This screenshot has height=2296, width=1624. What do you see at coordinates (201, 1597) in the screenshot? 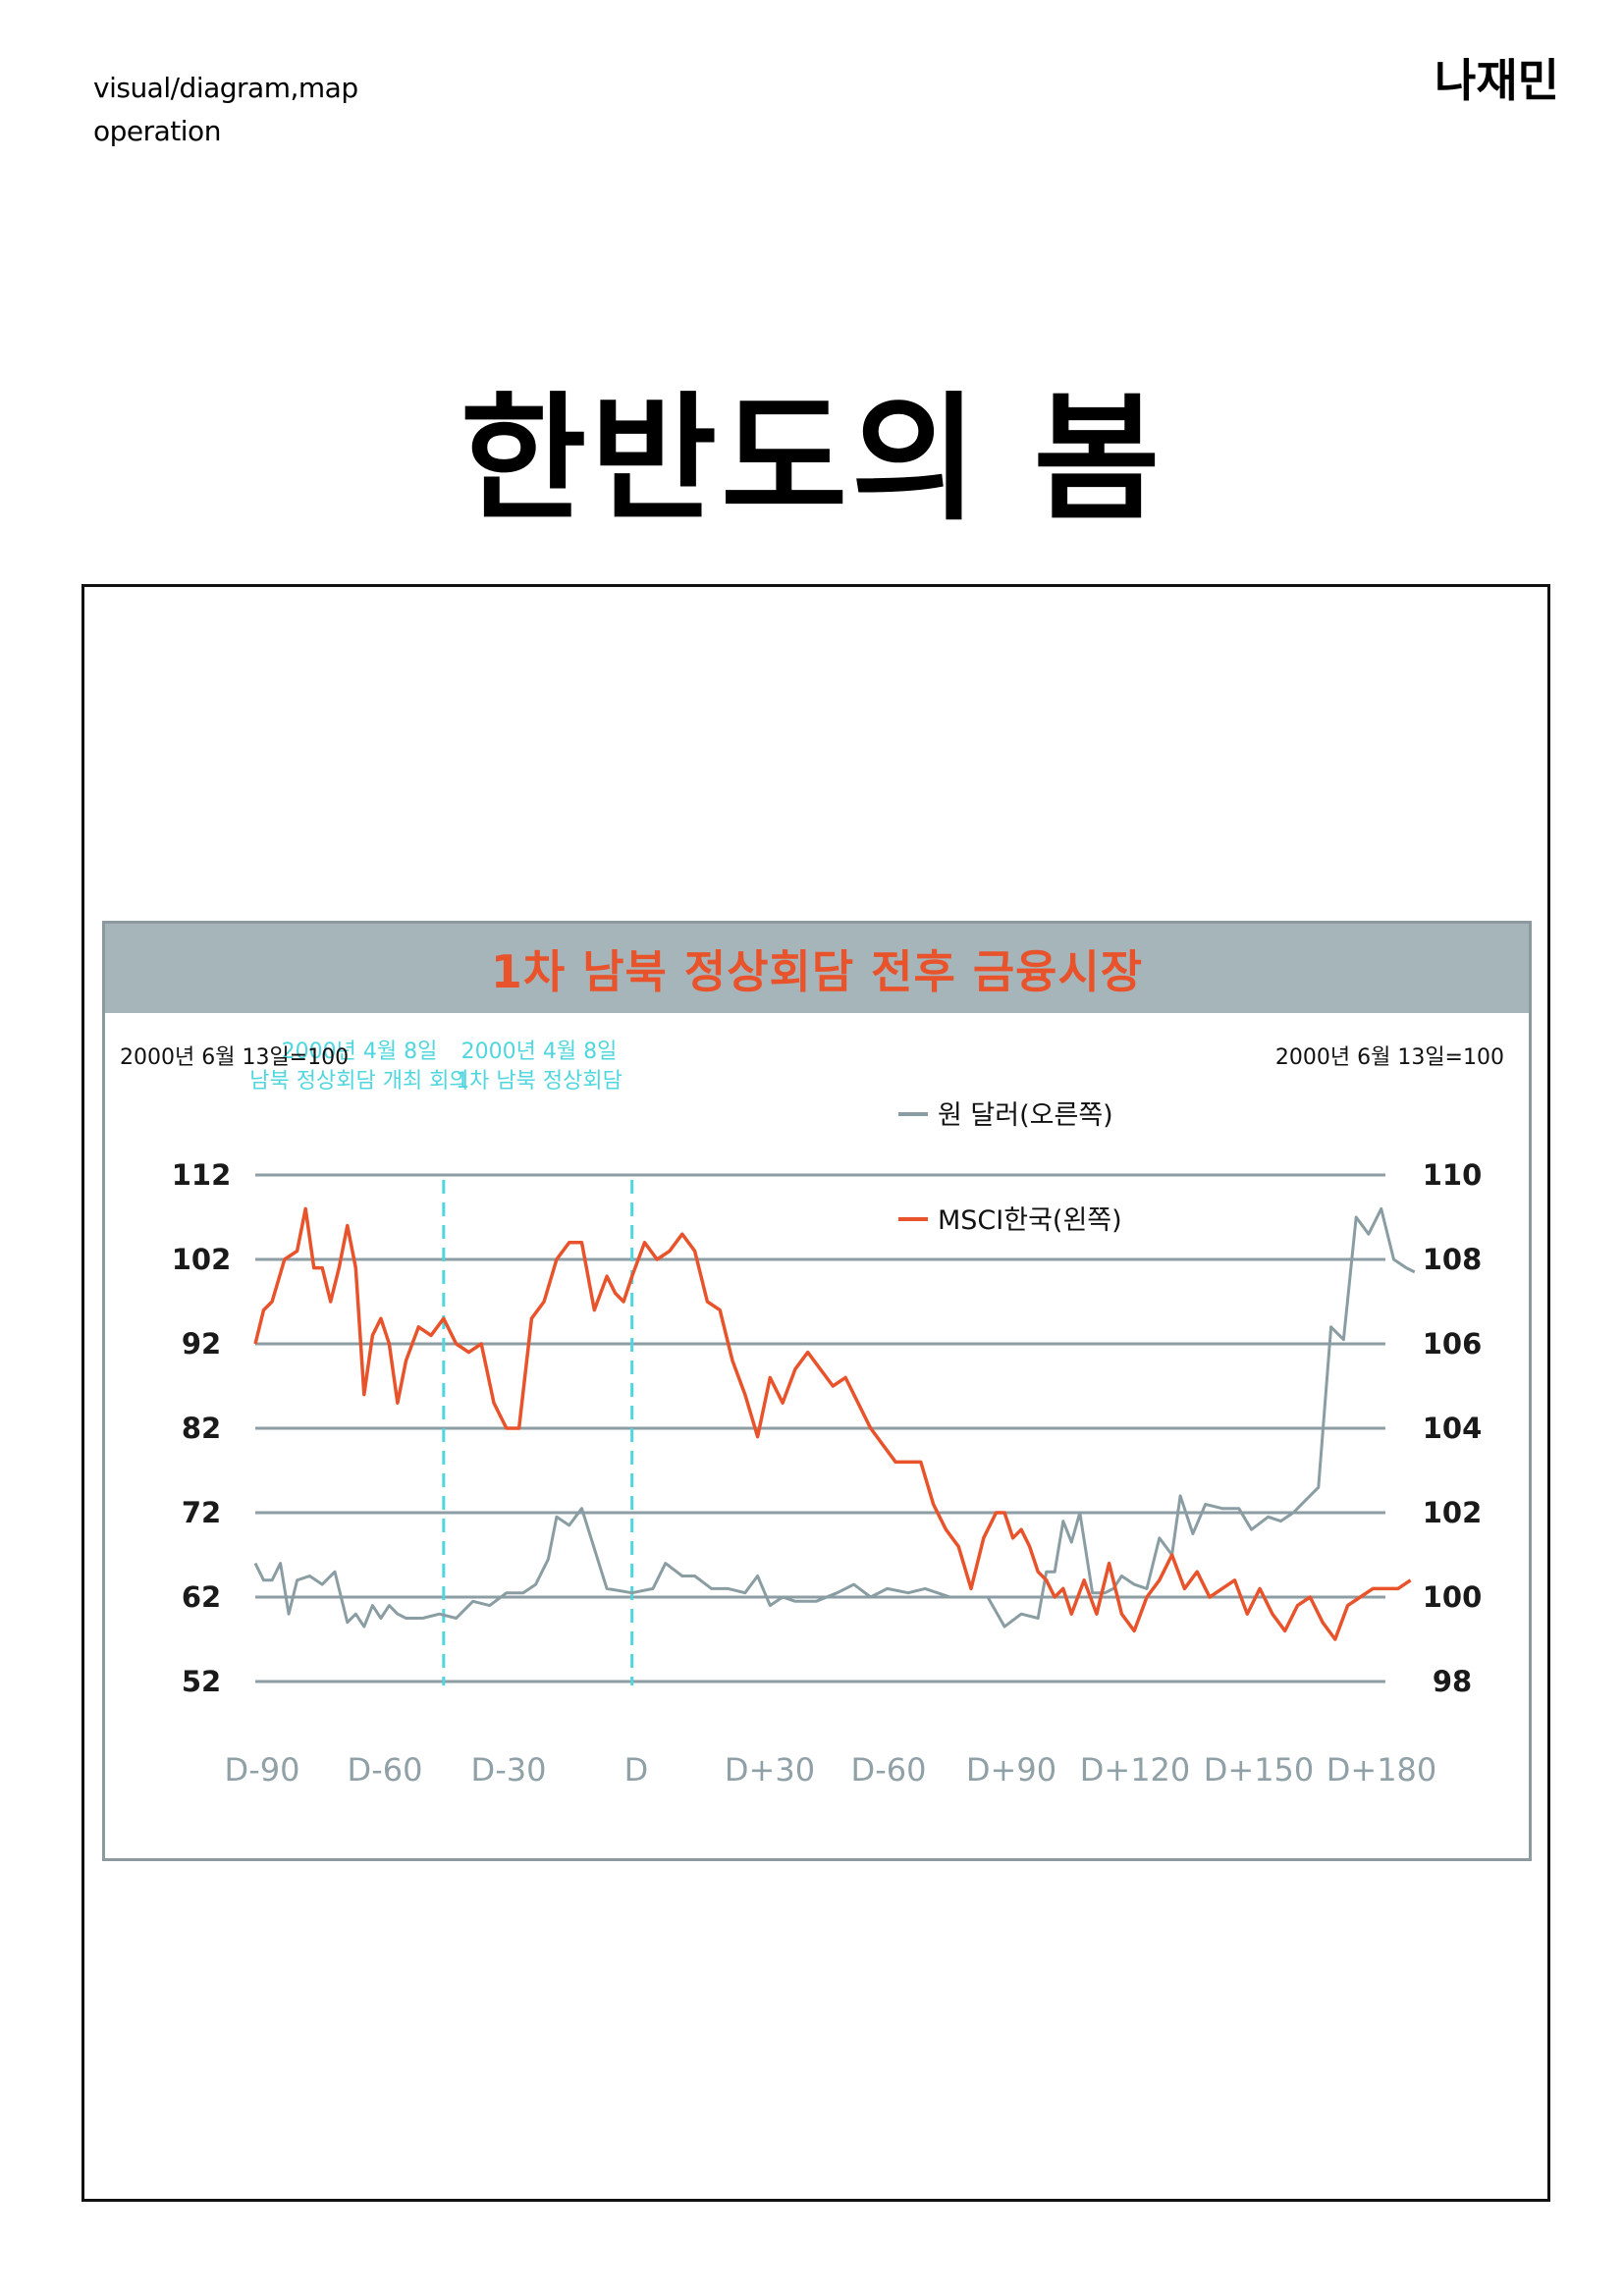
I see `left-tick-label: 62` at bounding box center [201, 1597].